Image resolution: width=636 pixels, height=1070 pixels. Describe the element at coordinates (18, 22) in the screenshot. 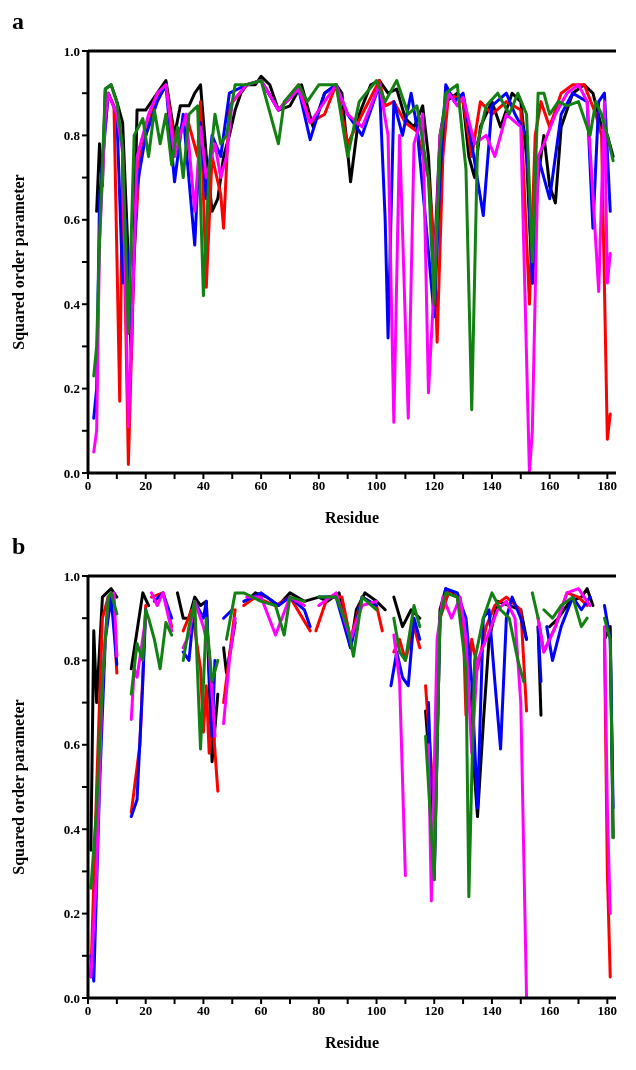

I see `chart-title: a` at that location.